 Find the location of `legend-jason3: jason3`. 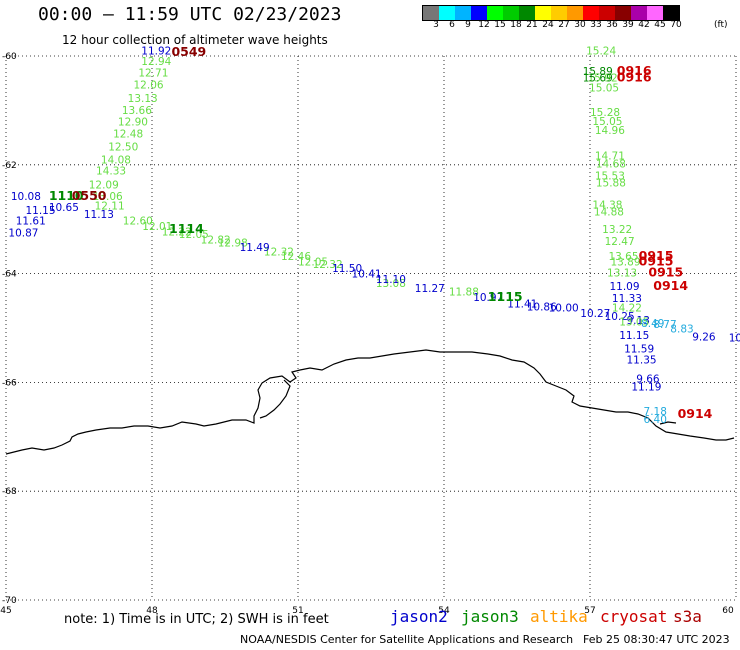

legend-jason3: jason3 is located at coordinates (490, 616).